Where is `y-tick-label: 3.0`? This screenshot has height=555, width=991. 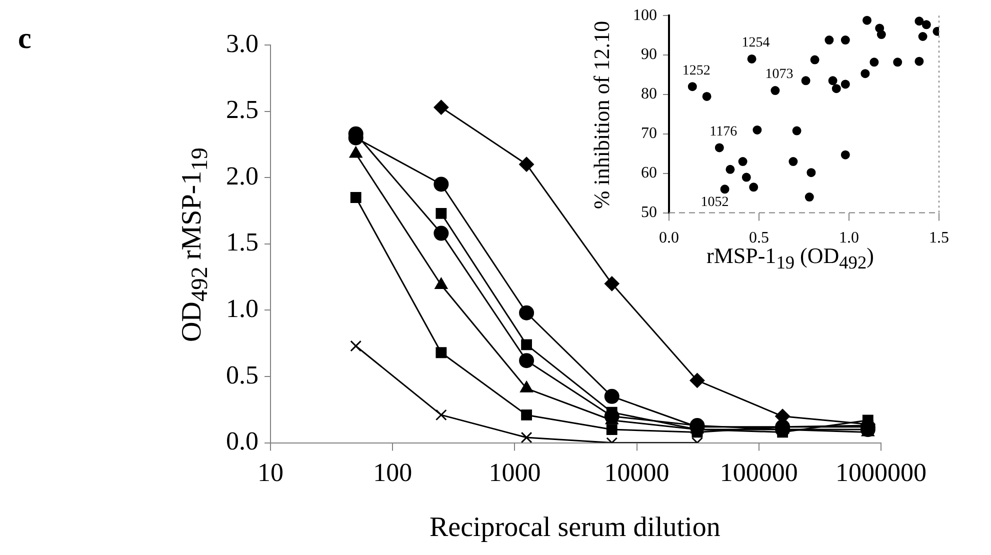 y-tick-label: 3.0 is located at coordinates (242, 43).